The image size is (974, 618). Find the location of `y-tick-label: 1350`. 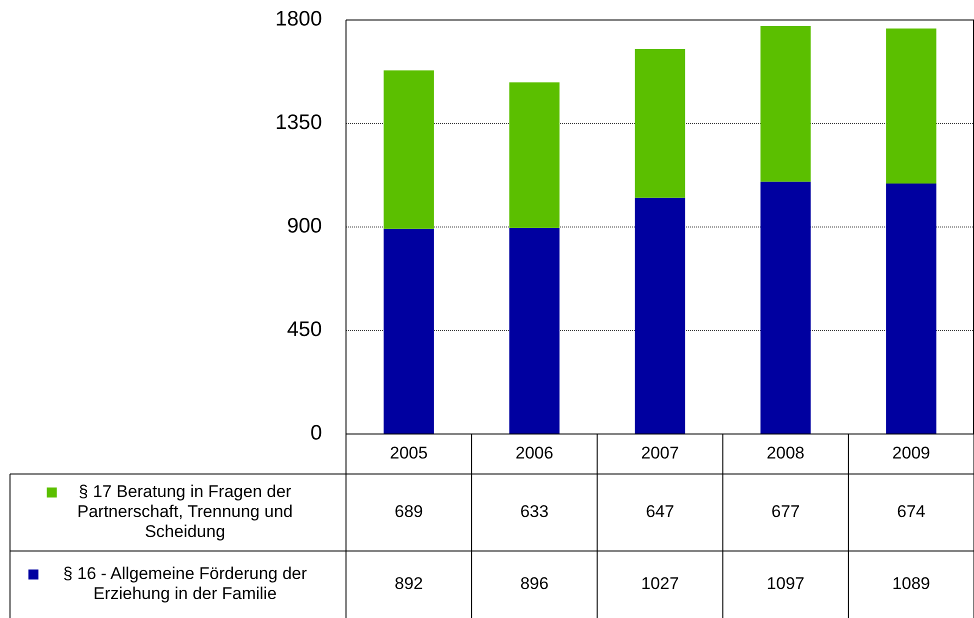

y-tick-label: 1350 is located at coordinates (298, 122).